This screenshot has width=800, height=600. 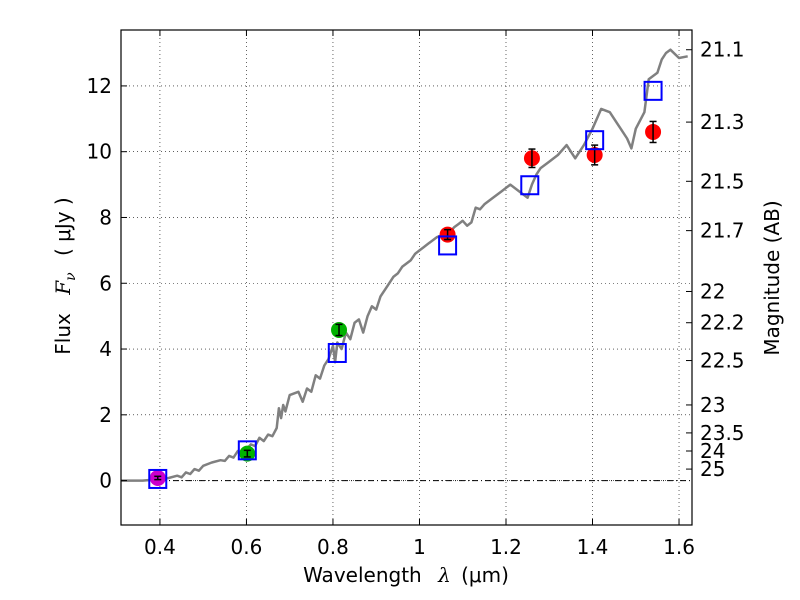 What do you see at coordinates (105, 349) in the screenshot?
I see `y-tick-label: 4` at bounding box center [105, 349].